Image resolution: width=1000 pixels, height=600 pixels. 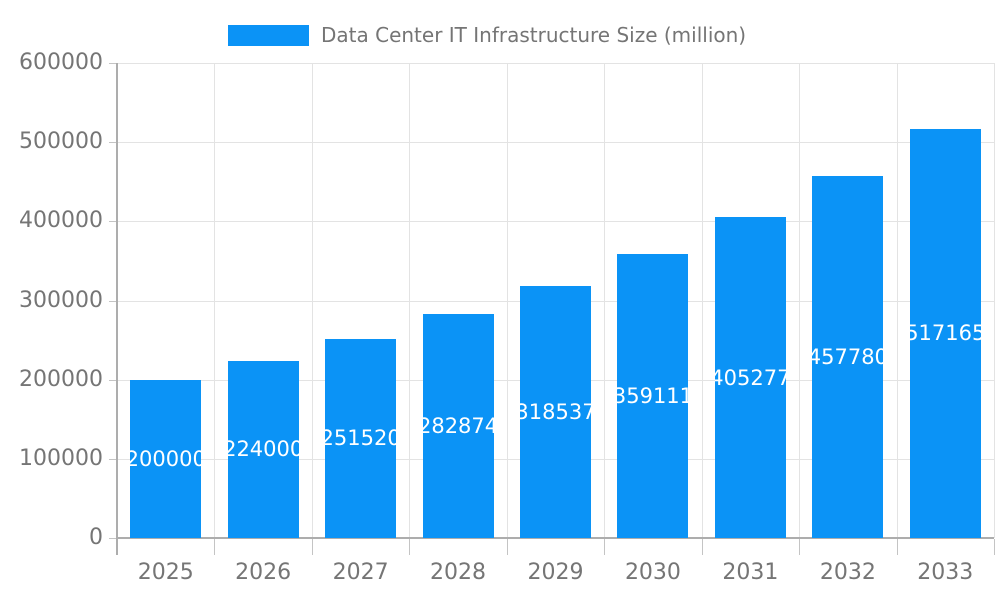 I want to click on bar-value-label: 200000, so click(x=166, y=458).